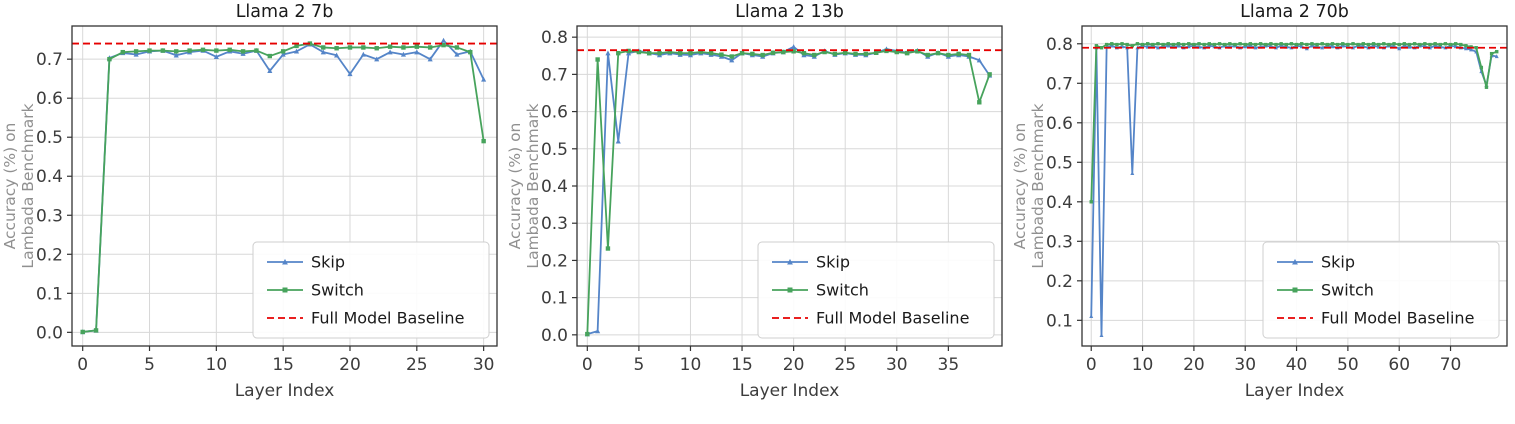 This screenshot has height=424, width=1515. I want to click on legend-box, so click(1381, 290).